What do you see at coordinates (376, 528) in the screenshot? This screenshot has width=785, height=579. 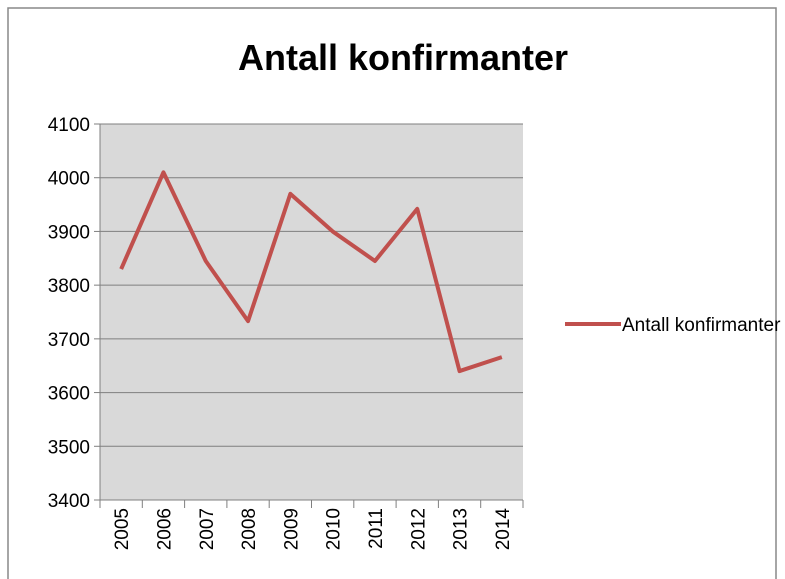 I see `x-tick-label: 2011` at bounding box center [376, 528].